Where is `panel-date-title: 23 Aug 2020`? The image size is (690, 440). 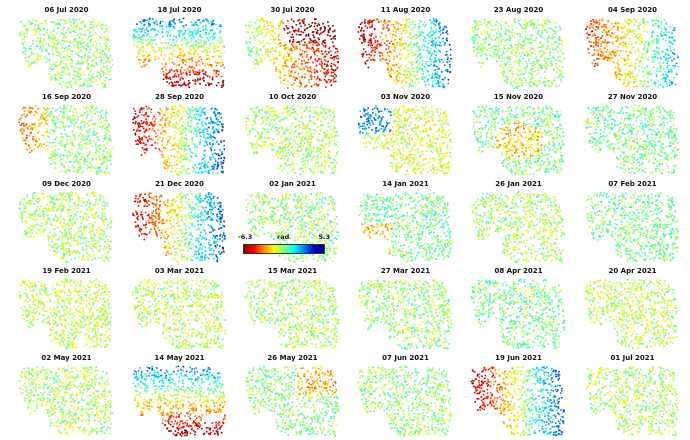
panel-date-title: 23 Aug 2020 is located at coordinates (518, 10).